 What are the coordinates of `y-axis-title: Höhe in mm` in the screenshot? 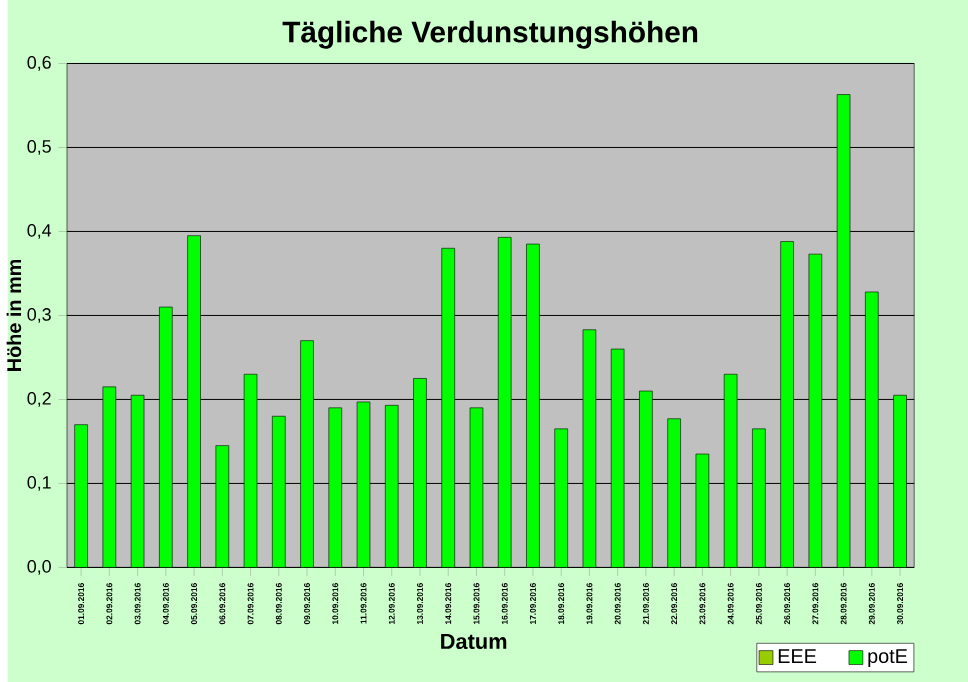 It's located at (14, 315).